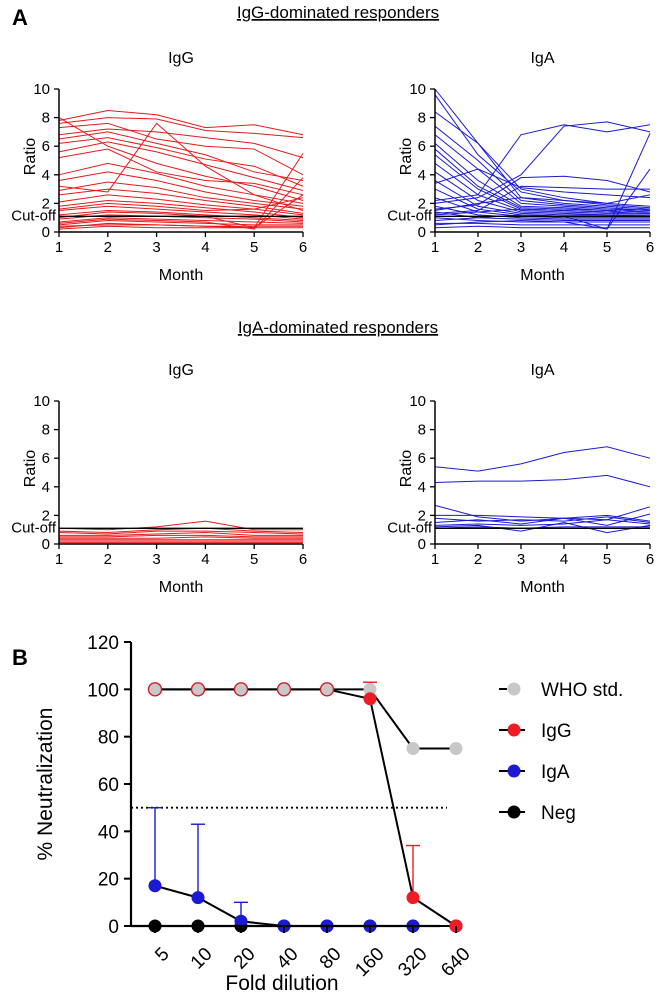 The width and height of the screenshot is (658, 999). What do you see at coordinates (305, 719) in the screenshot?
I see `series-line-who-std-` at bounding box center [305, 719].